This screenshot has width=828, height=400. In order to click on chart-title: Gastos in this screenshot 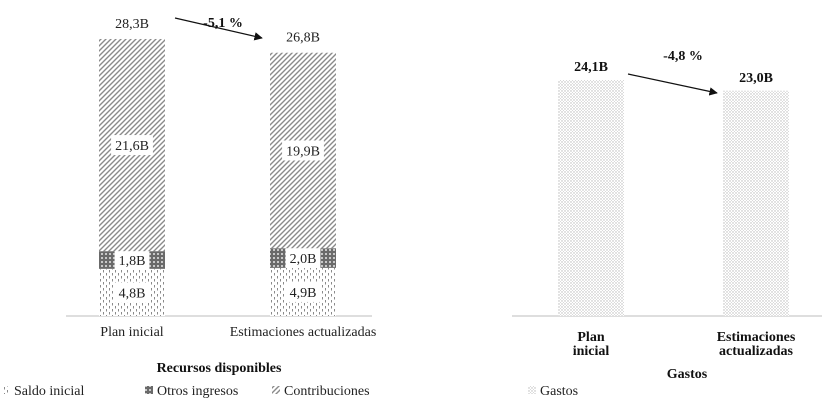, I will do `click(687, 374)`.